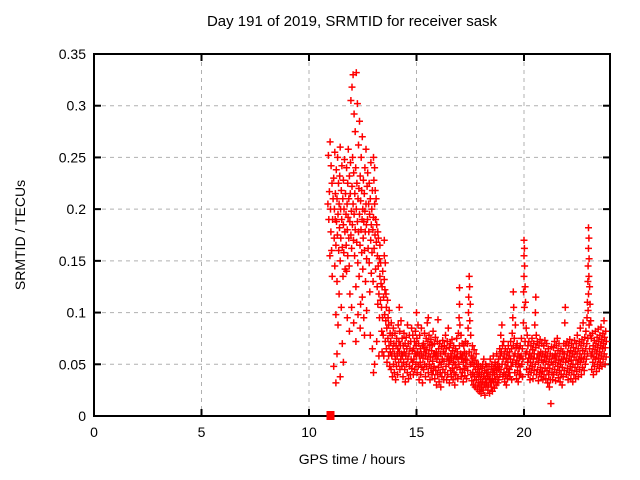 The width and height of the screenshot is (640, 480). Describe the element at coordinates (202, 432) in the screenshot. I see `x-tick-label: 5` at that location.